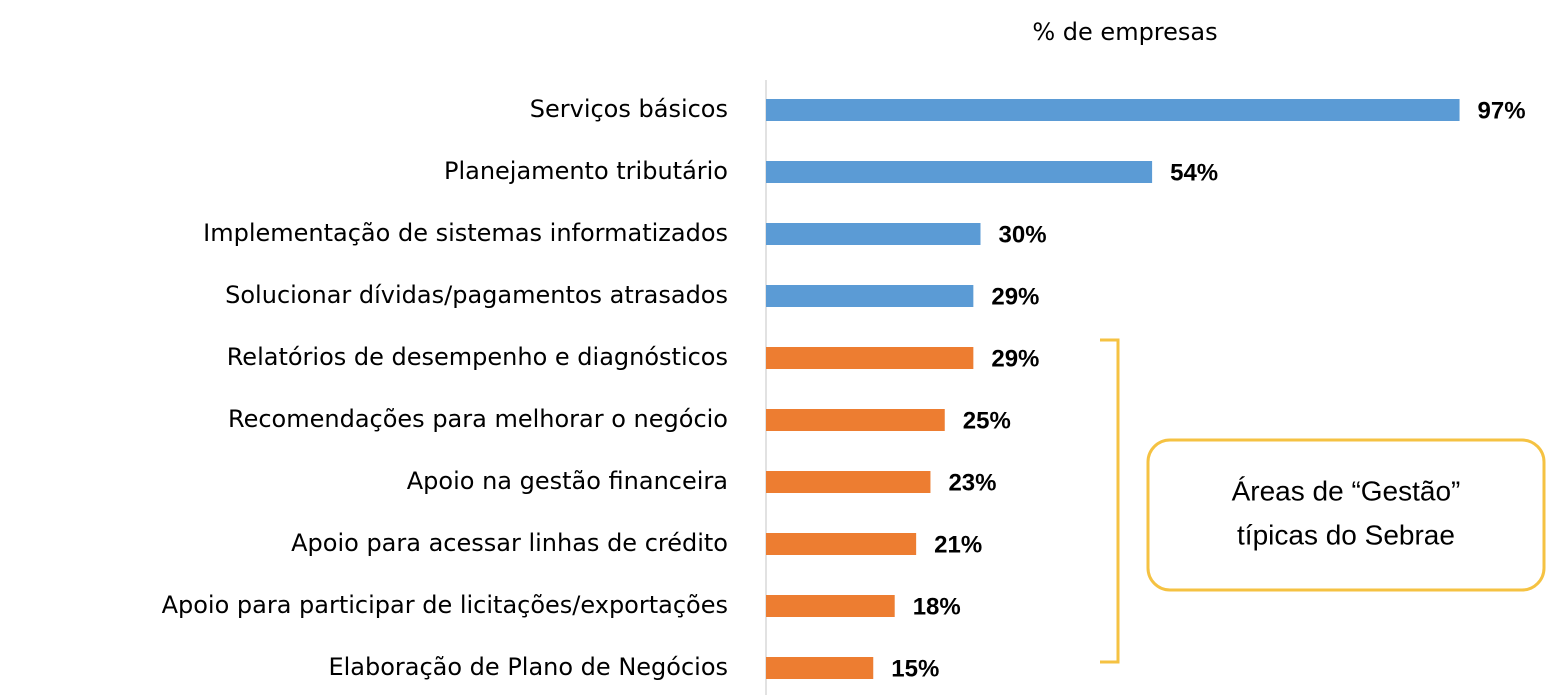 Image resolution: width=1546 pixels, height=695 pixels. I want to click on category-label: Serviços básicos, so click(629, 109).